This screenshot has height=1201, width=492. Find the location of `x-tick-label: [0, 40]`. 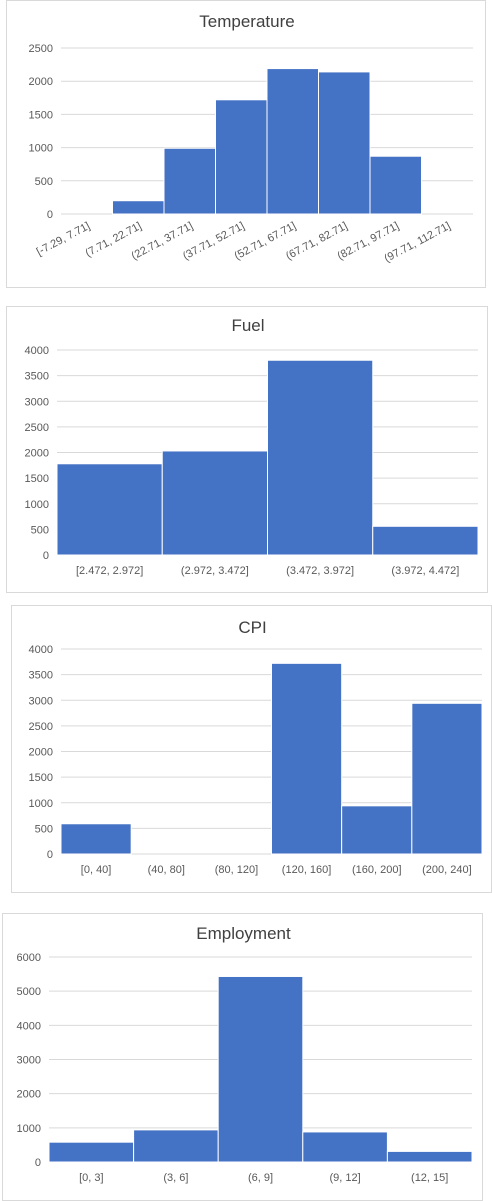

x-tick-label: [0, 40] is located at coordinates (96, 870).